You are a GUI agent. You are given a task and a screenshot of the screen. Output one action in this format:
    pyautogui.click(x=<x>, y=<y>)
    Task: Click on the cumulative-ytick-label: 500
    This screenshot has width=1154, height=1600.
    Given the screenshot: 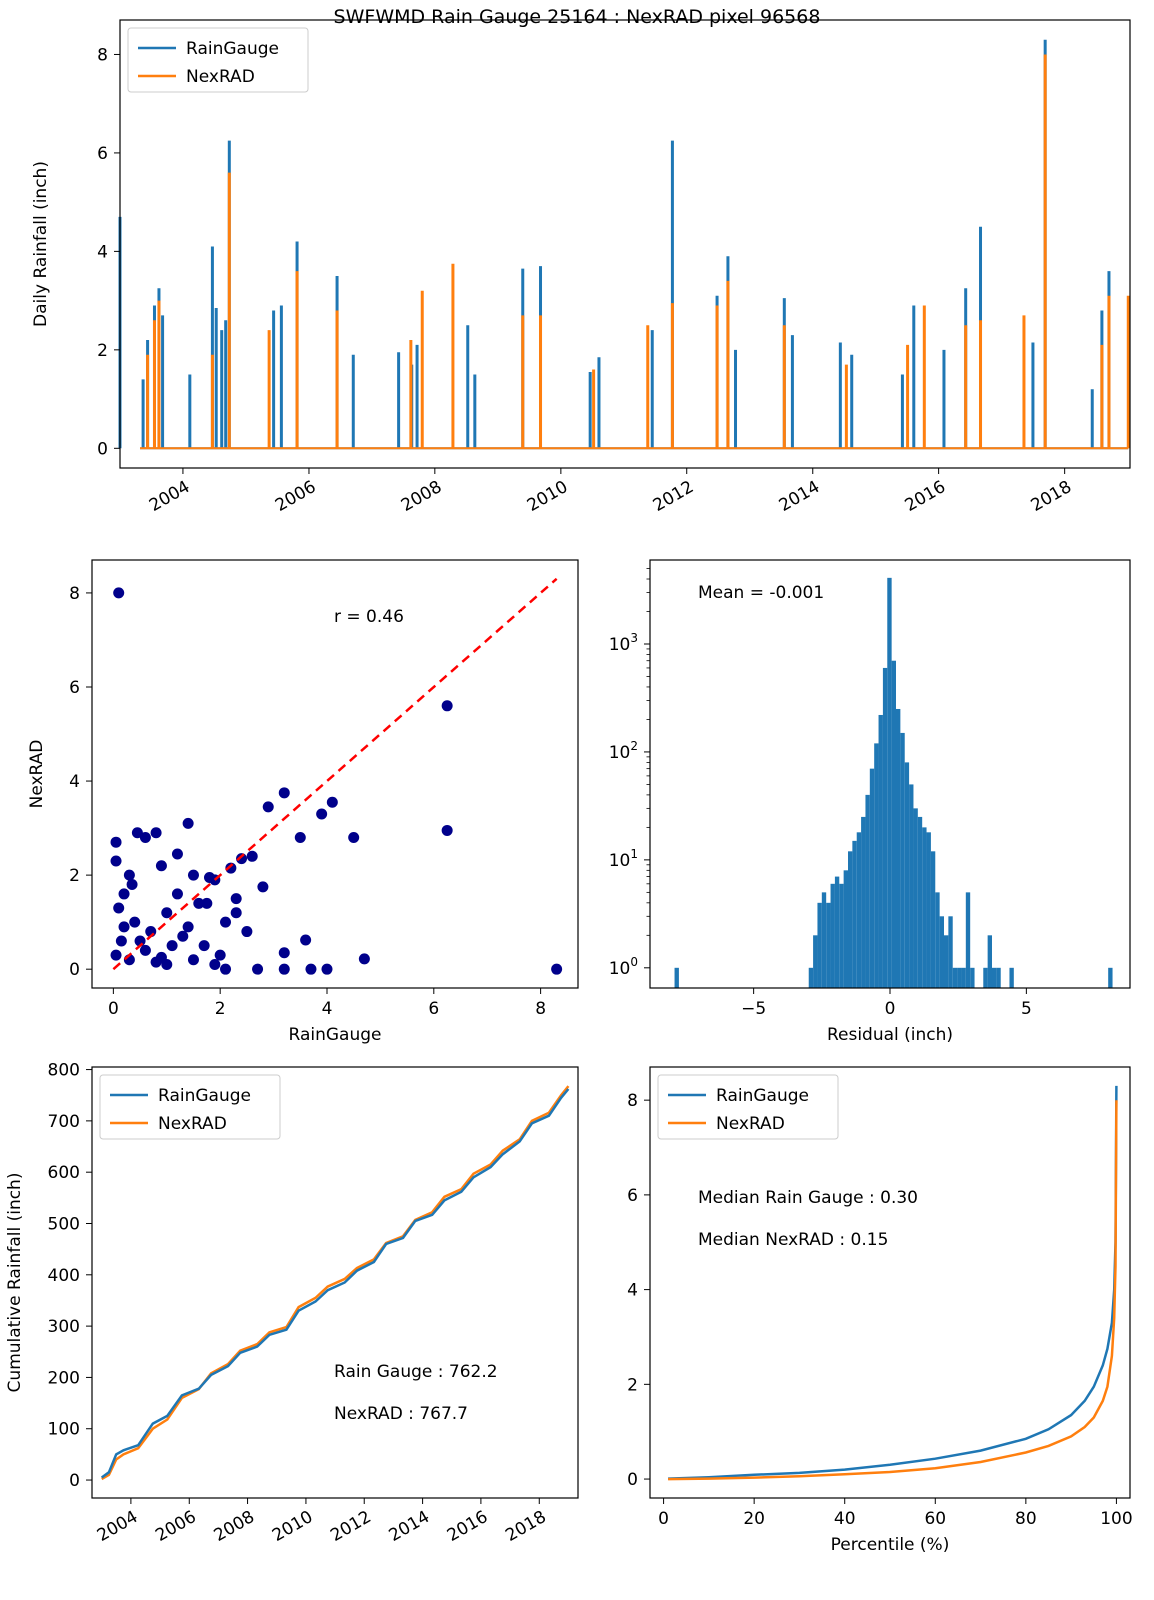 What is the action you would take?
    pyautogui.click(x=64, y=1224)
    